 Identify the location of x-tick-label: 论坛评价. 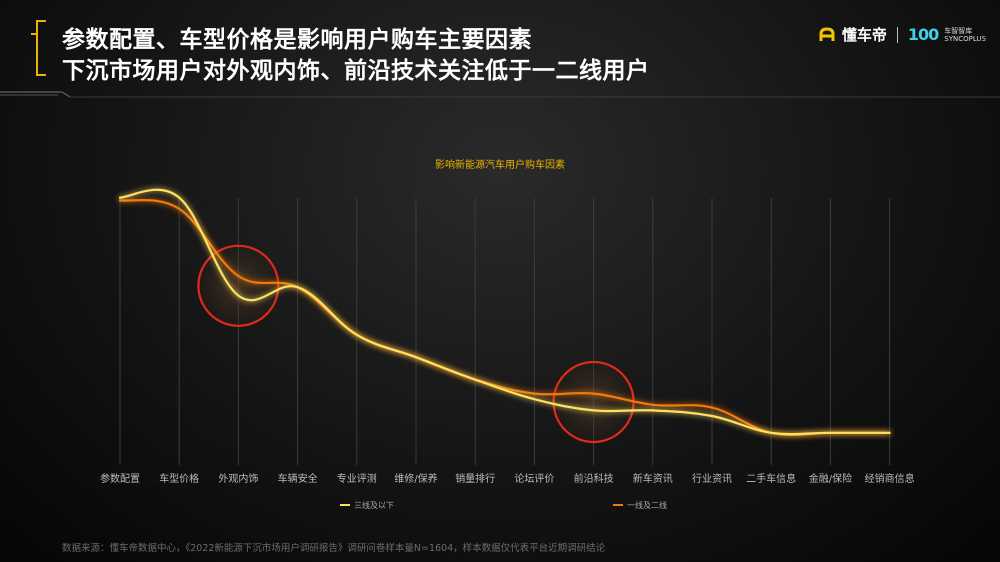
(534, 478).